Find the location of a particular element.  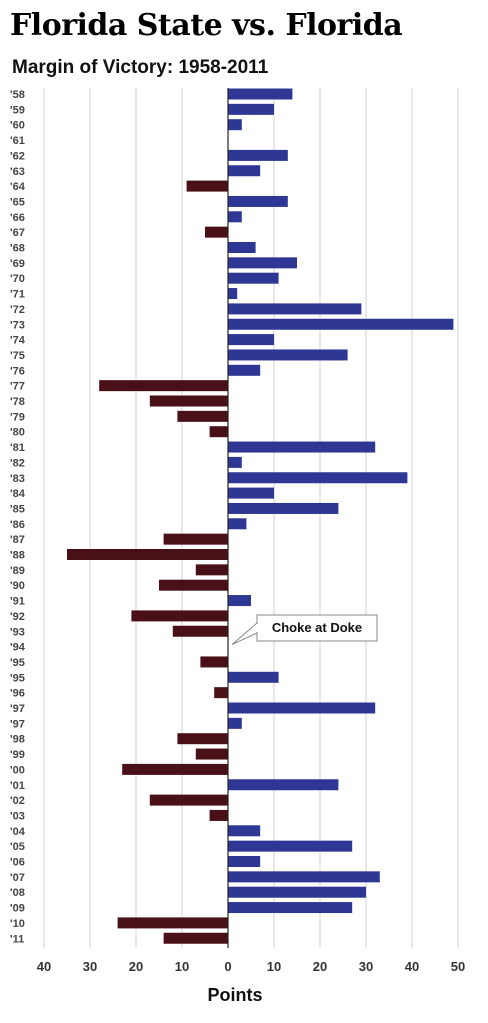

year-label: '90 is located at coordinates (17, 586).